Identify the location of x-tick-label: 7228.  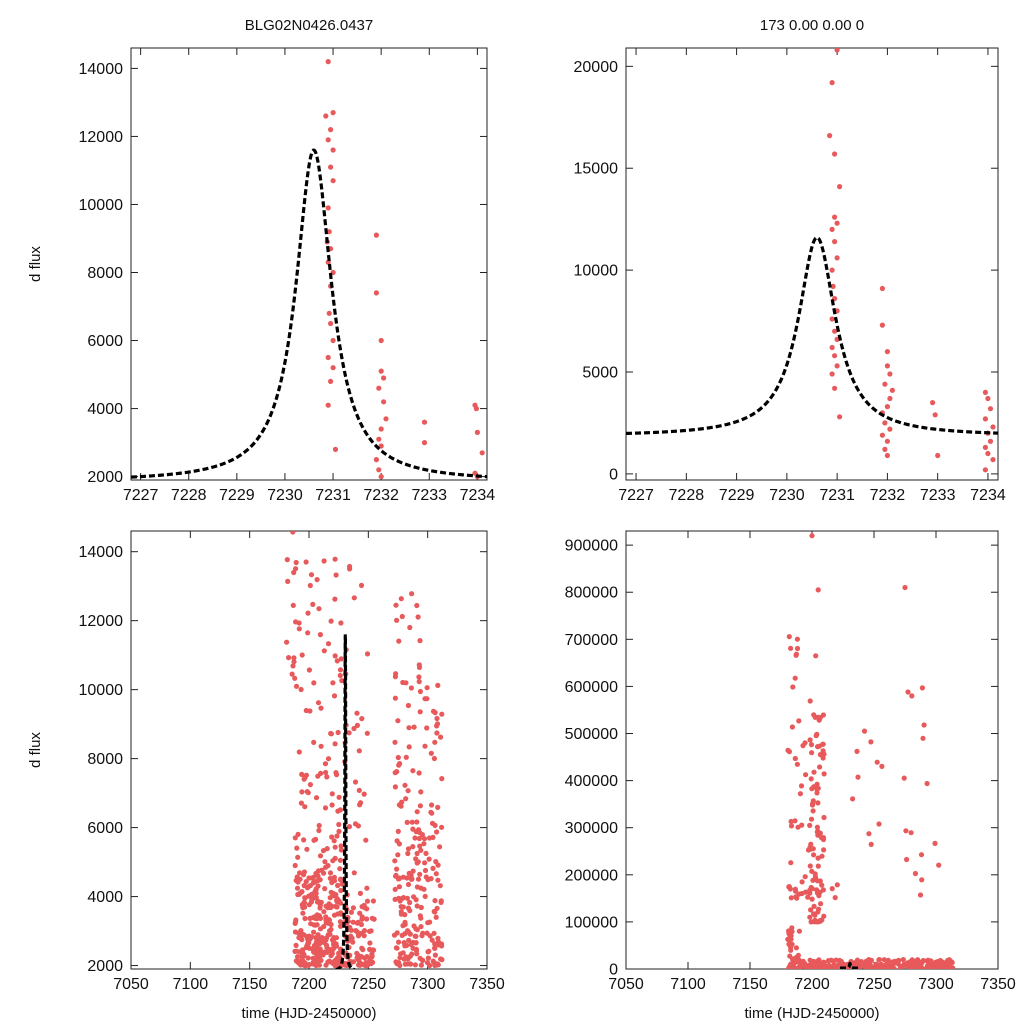
(687, 495).